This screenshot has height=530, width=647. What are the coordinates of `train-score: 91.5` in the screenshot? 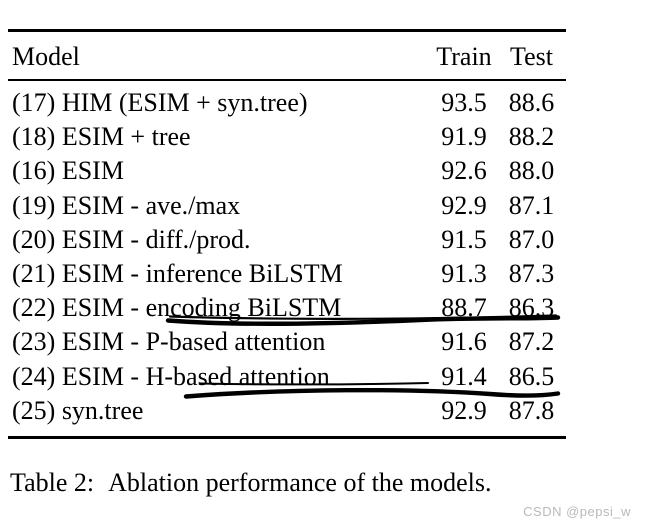 It's located at (464, 239).